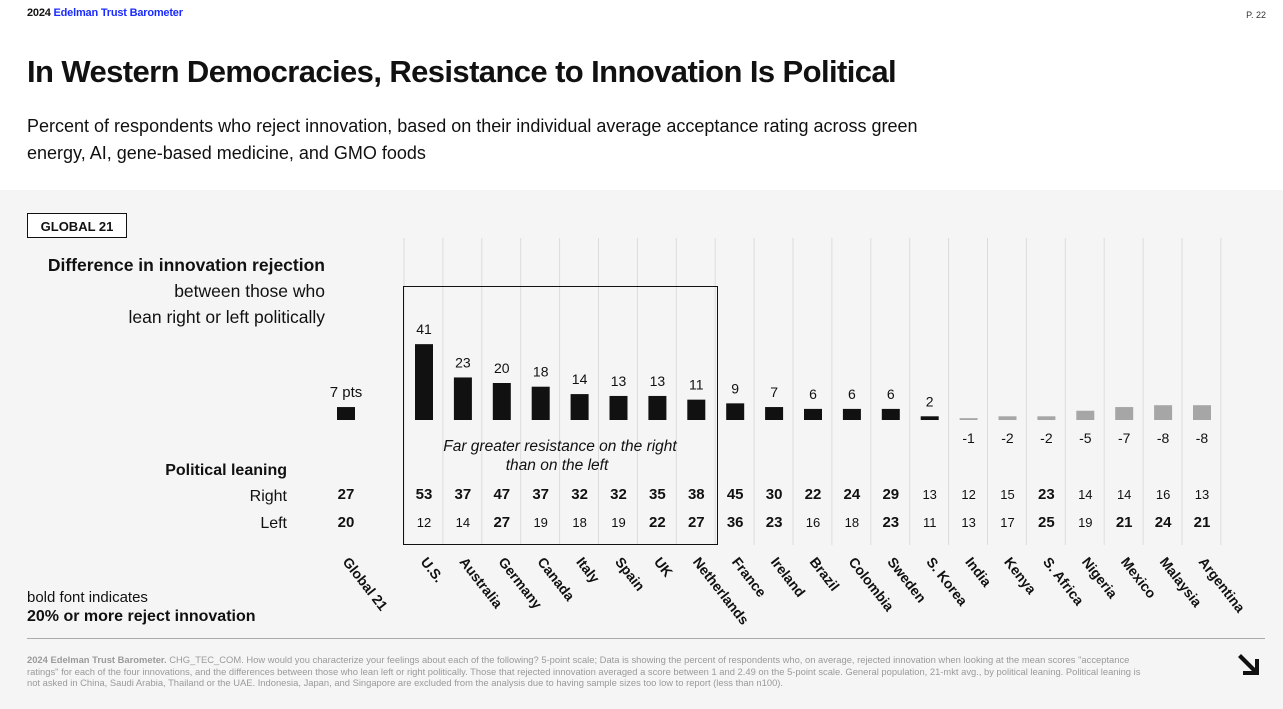  I want to click on report-year: 2024, so click(39, 13).